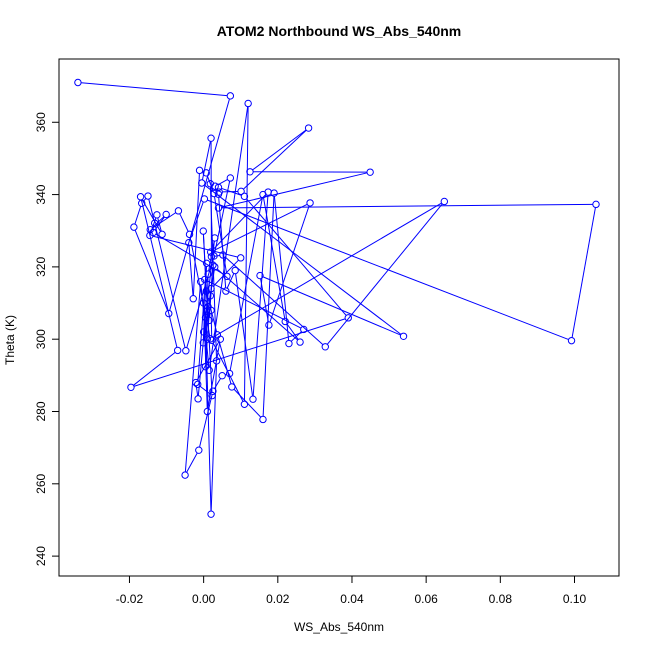 Image resolution: width=650 pixels, height=650 pixels. Describe the element at coordinates (351, 590) in the screenshot. I see `x-axis: -0.02 0.00 0.02 0.04 0.06 0.08 0.10` at that location.